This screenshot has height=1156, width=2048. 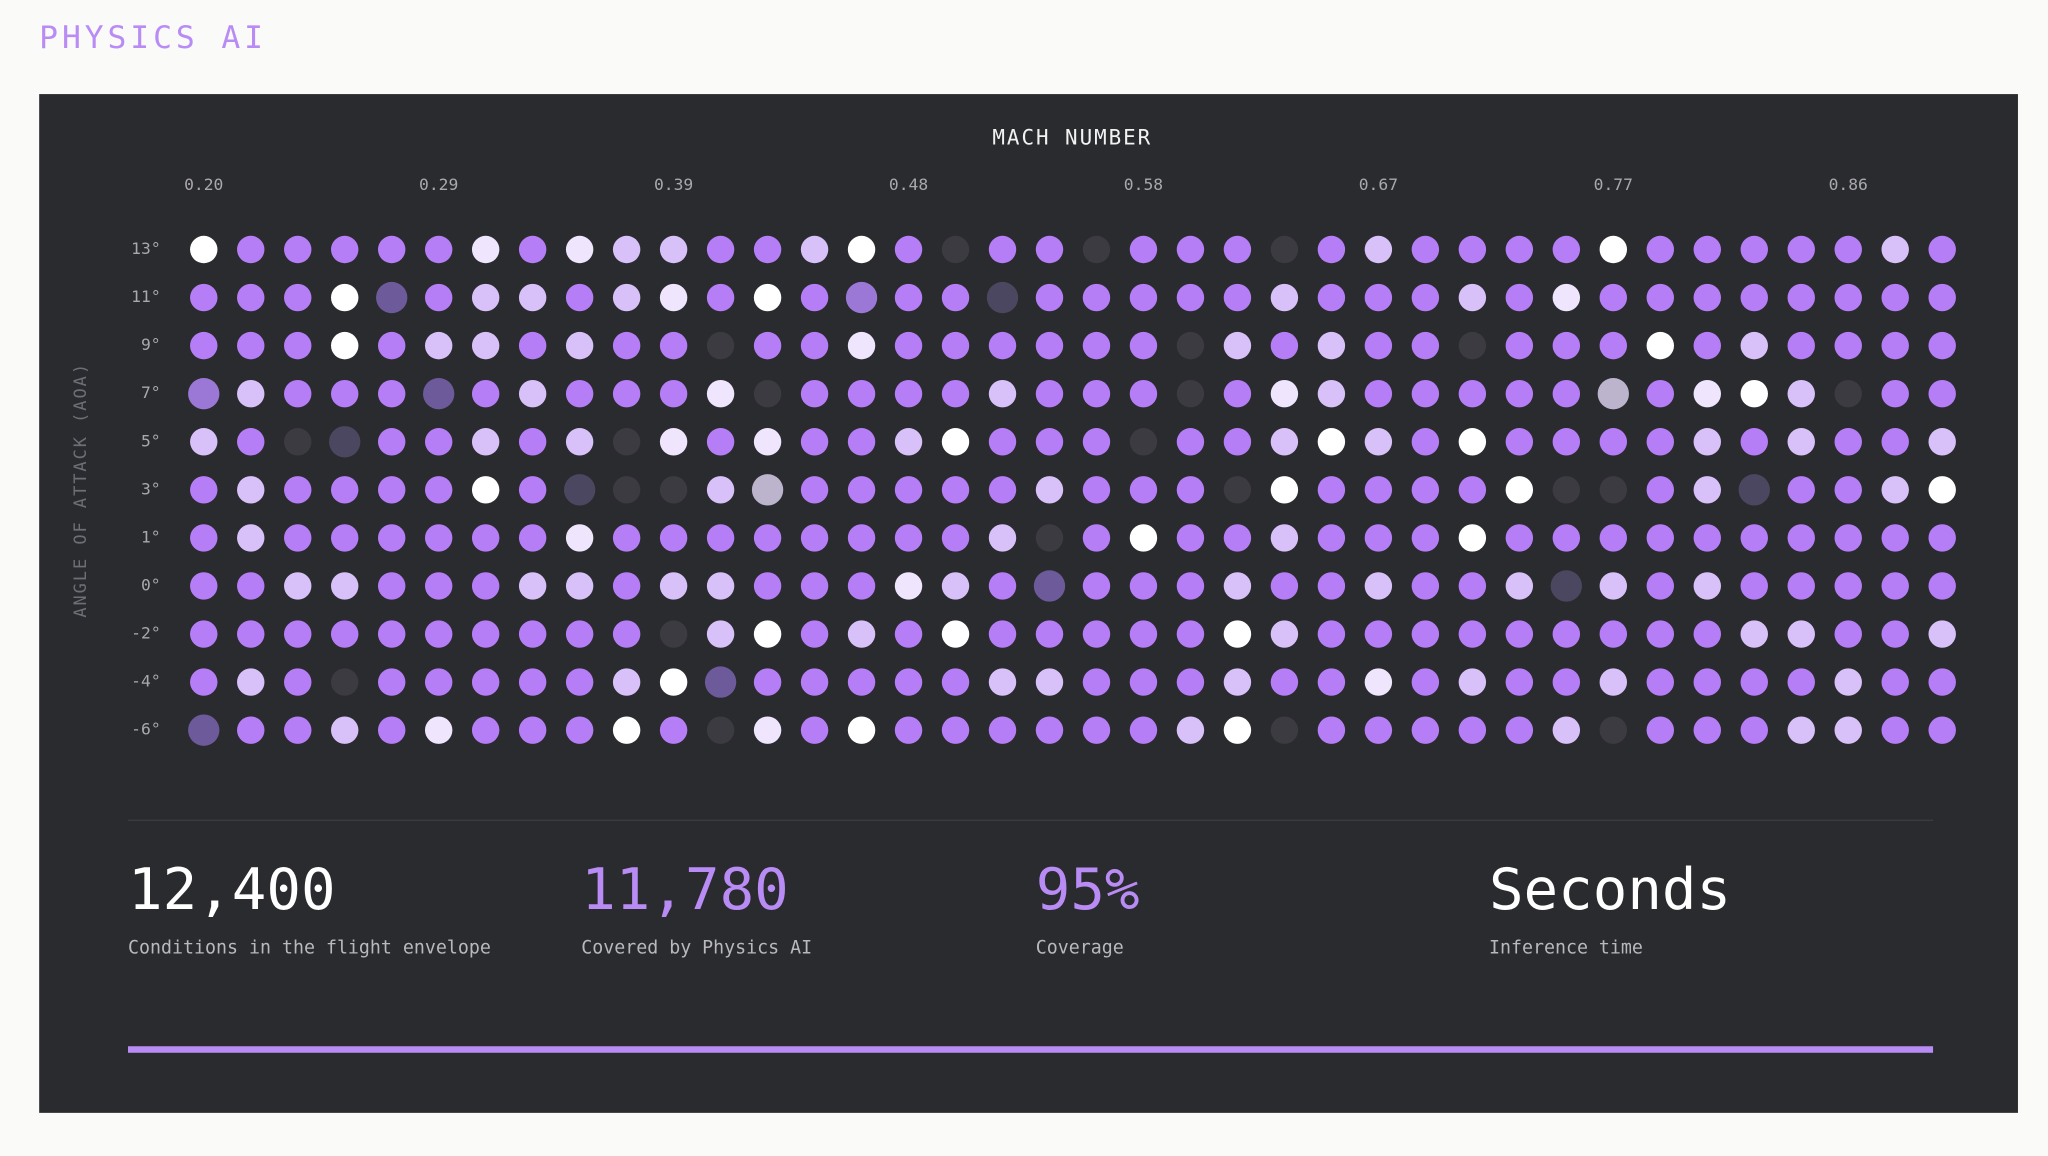 What do you see at coordinates (1031, 1049) in the screenshot?
I see `progress-bar` at bounding box center [1031, 1049].